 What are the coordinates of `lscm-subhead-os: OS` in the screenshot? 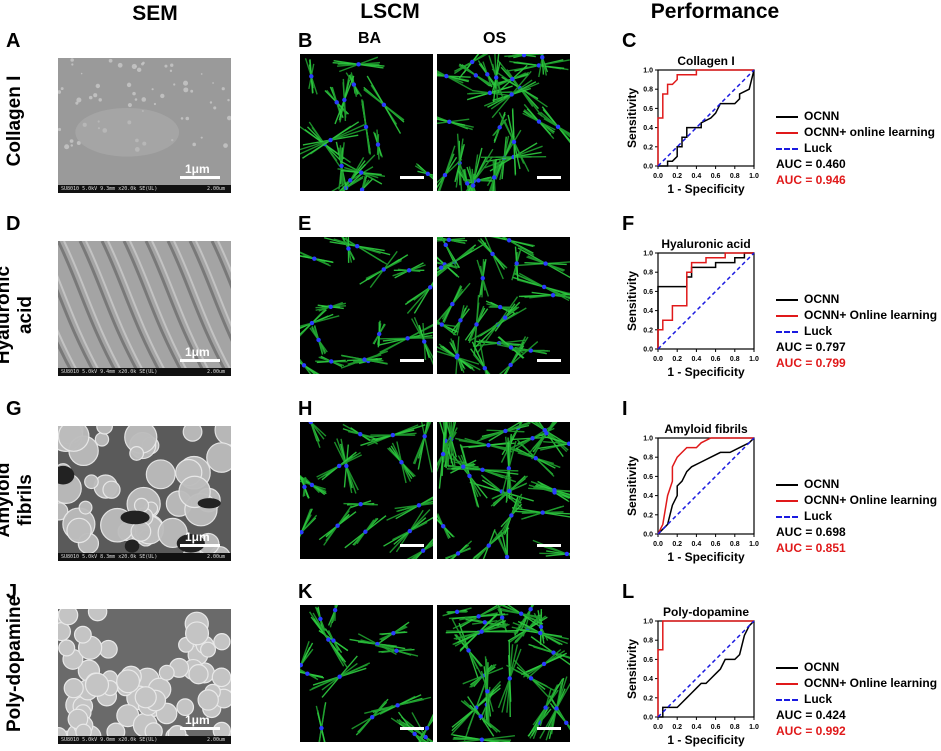 It's located at (494, 39).